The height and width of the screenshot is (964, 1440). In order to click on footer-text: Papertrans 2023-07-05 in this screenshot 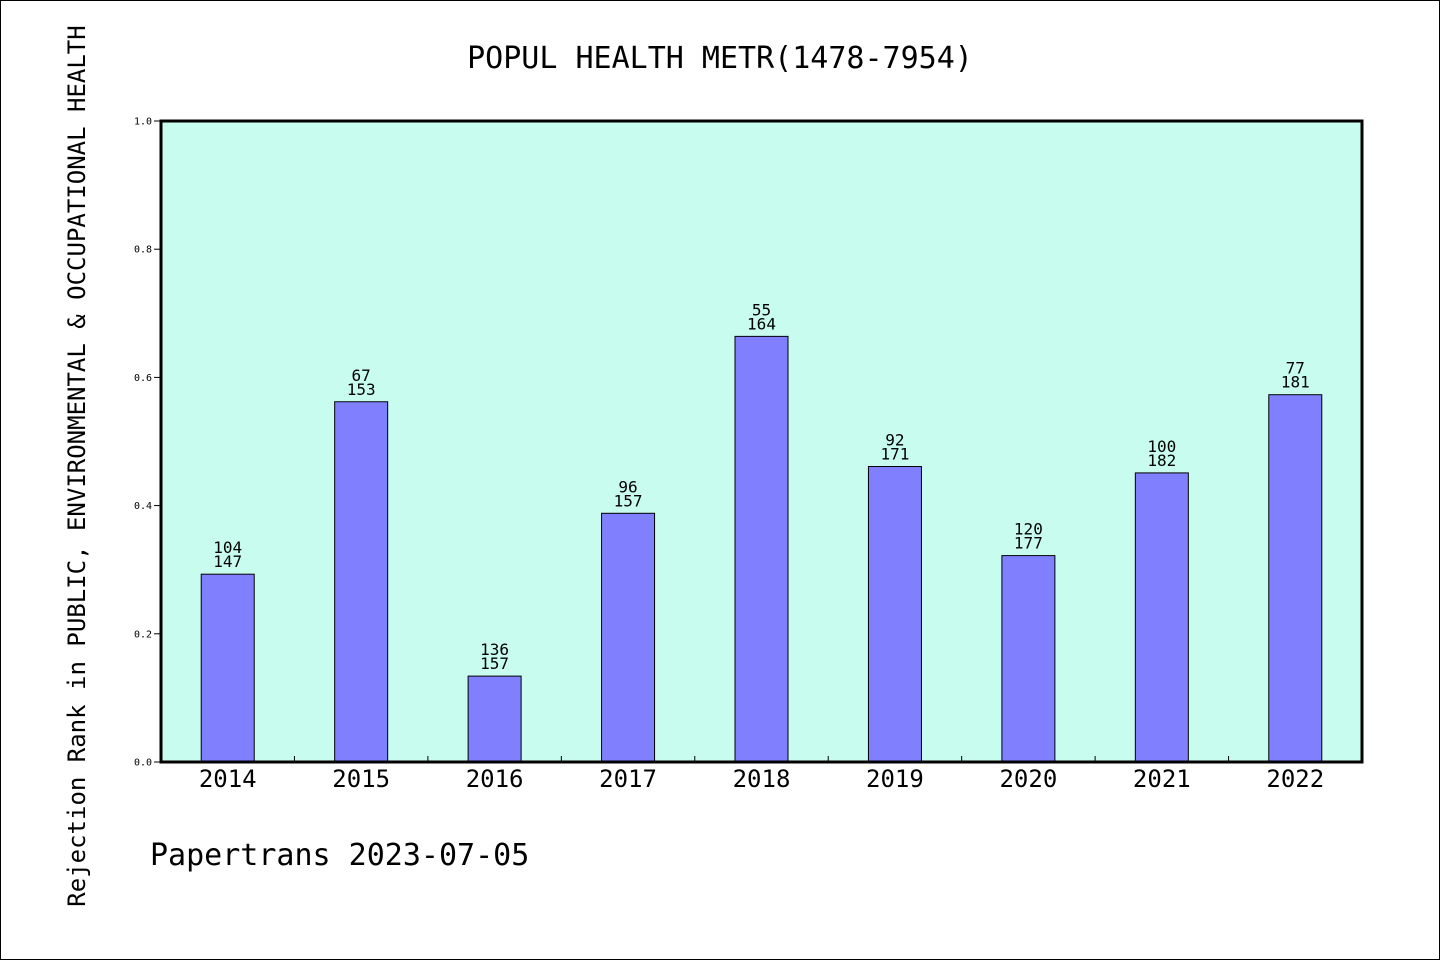, I will do `click(339, 855)`.